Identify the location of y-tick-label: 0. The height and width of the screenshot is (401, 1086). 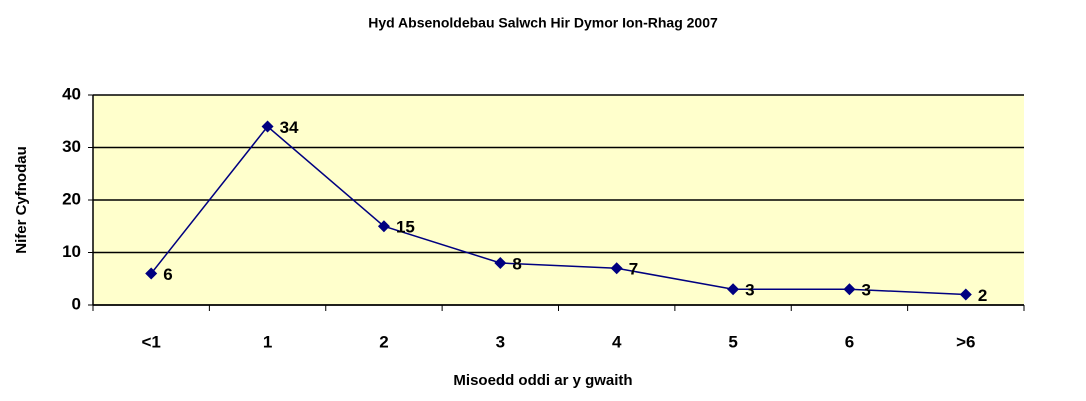
(76, 303).